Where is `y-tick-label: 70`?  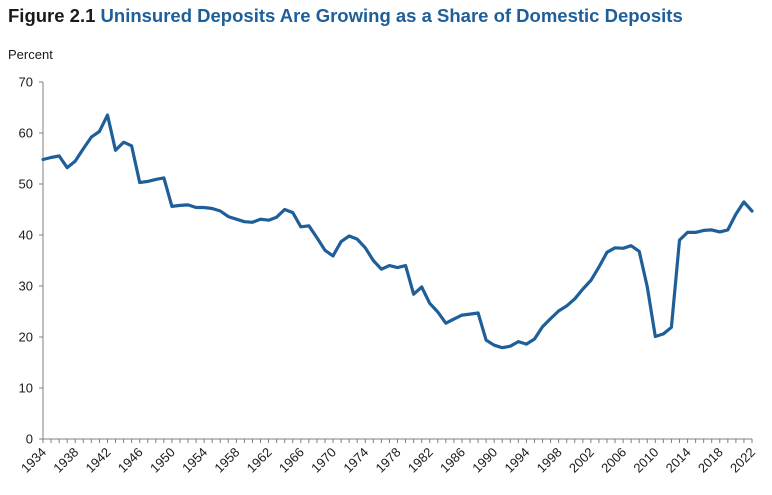
y-tick-label: 70 is located at coordinates (26, 82).